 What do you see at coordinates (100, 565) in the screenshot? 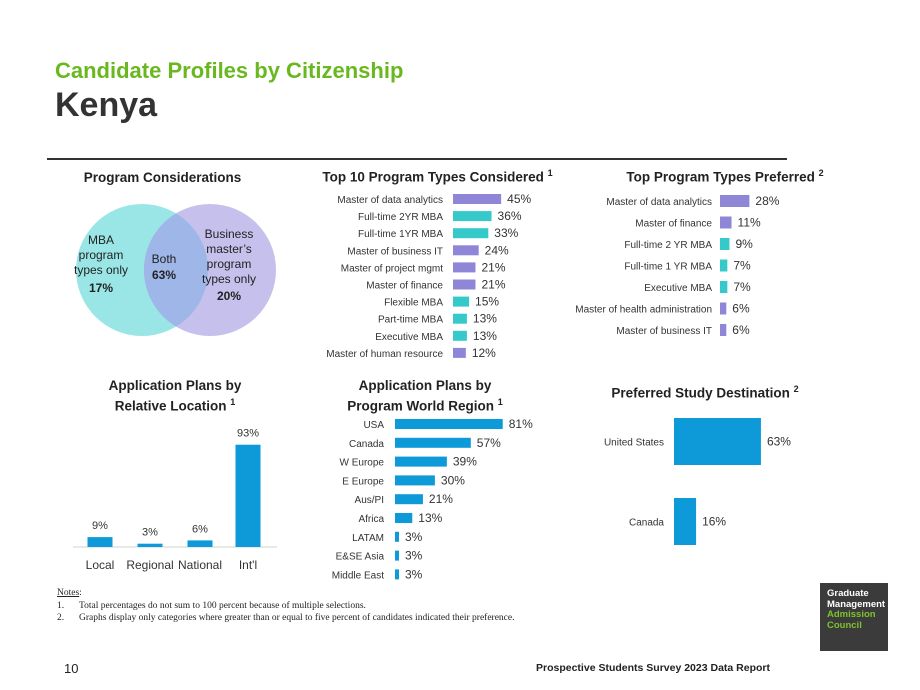
I see `category-label: Local` at bounding box center [100, 565].